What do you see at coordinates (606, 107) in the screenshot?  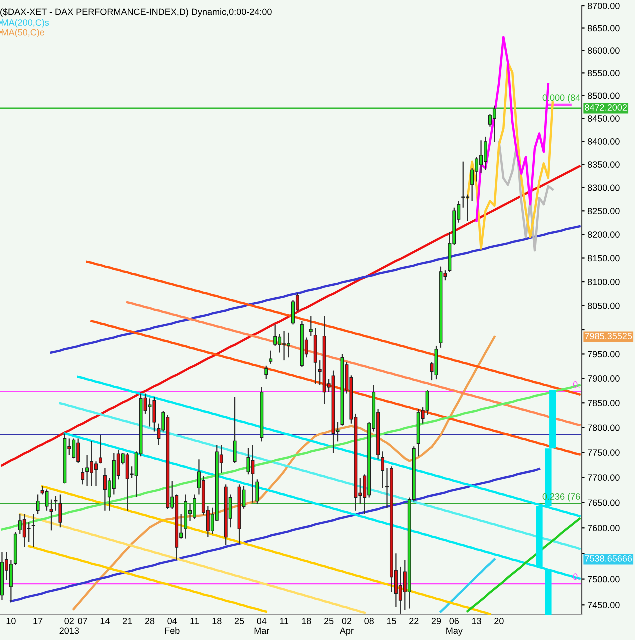 I see `ref-line-label: 8472.2002` at bounding box center [606, 107].